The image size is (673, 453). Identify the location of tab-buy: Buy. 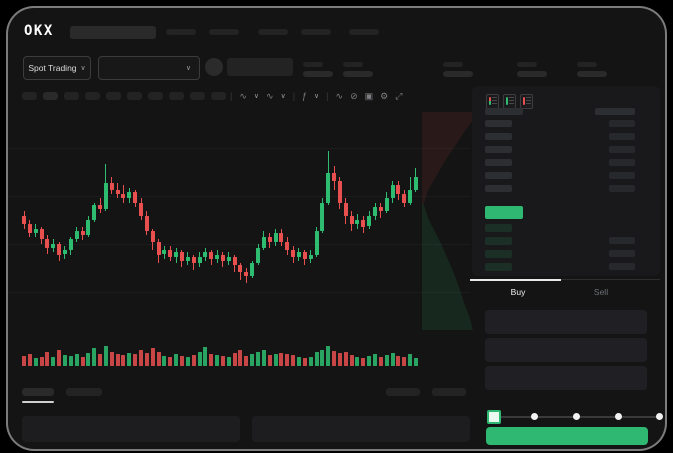
(518, 292).